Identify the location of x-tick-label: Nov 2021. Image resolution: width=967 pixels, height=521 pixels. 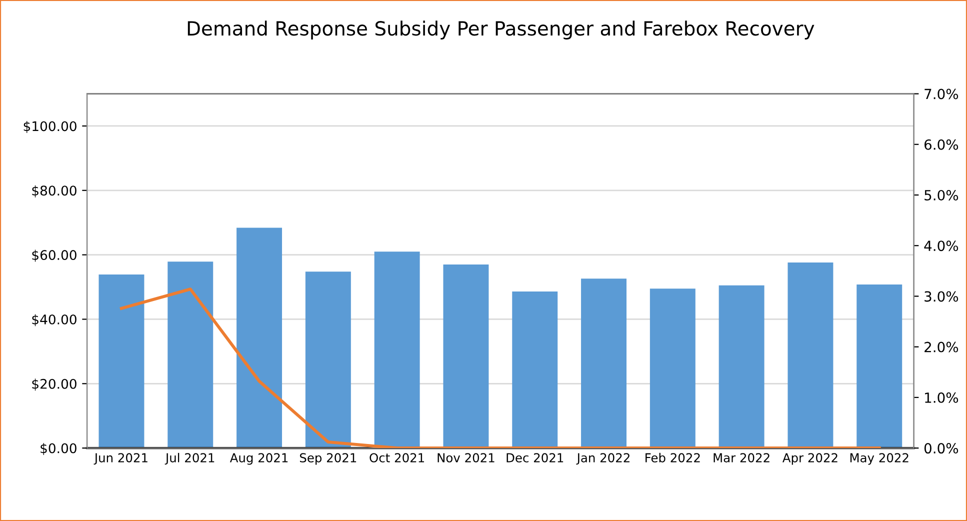
(466, 457).